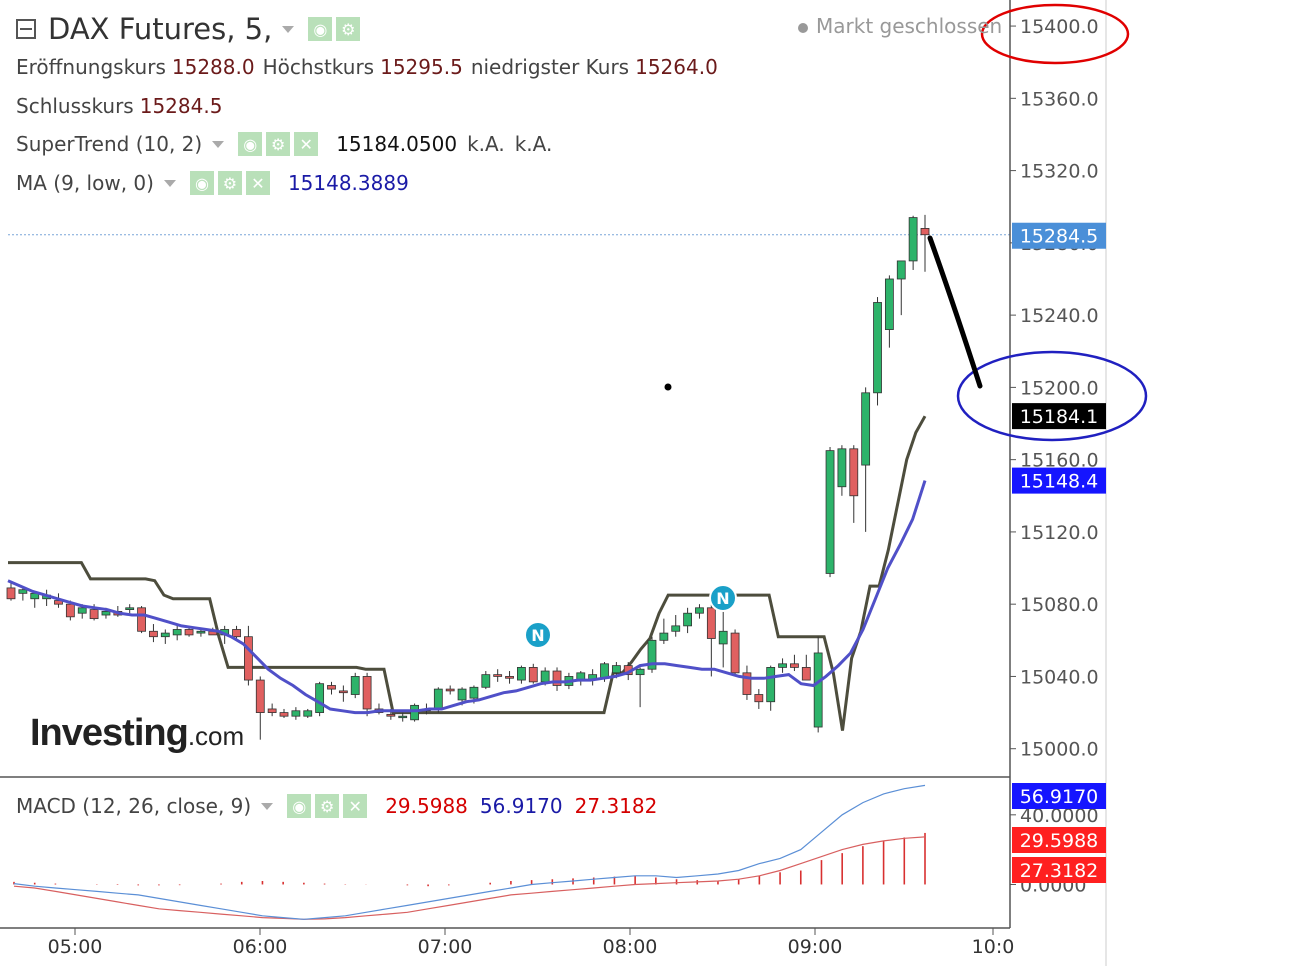 The width and height of the screenshot is (1315, 966). Describe the element at coordinates (109, 144) in the screenshot. I see `supertrend-label: SuperTrend (10, 2)` at that location.